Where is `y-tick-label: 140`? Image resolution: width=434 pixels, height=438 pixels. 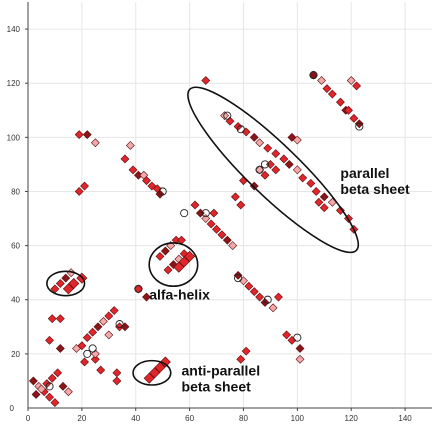
y-tick-label: 140 is located at coordinates (14, 29).